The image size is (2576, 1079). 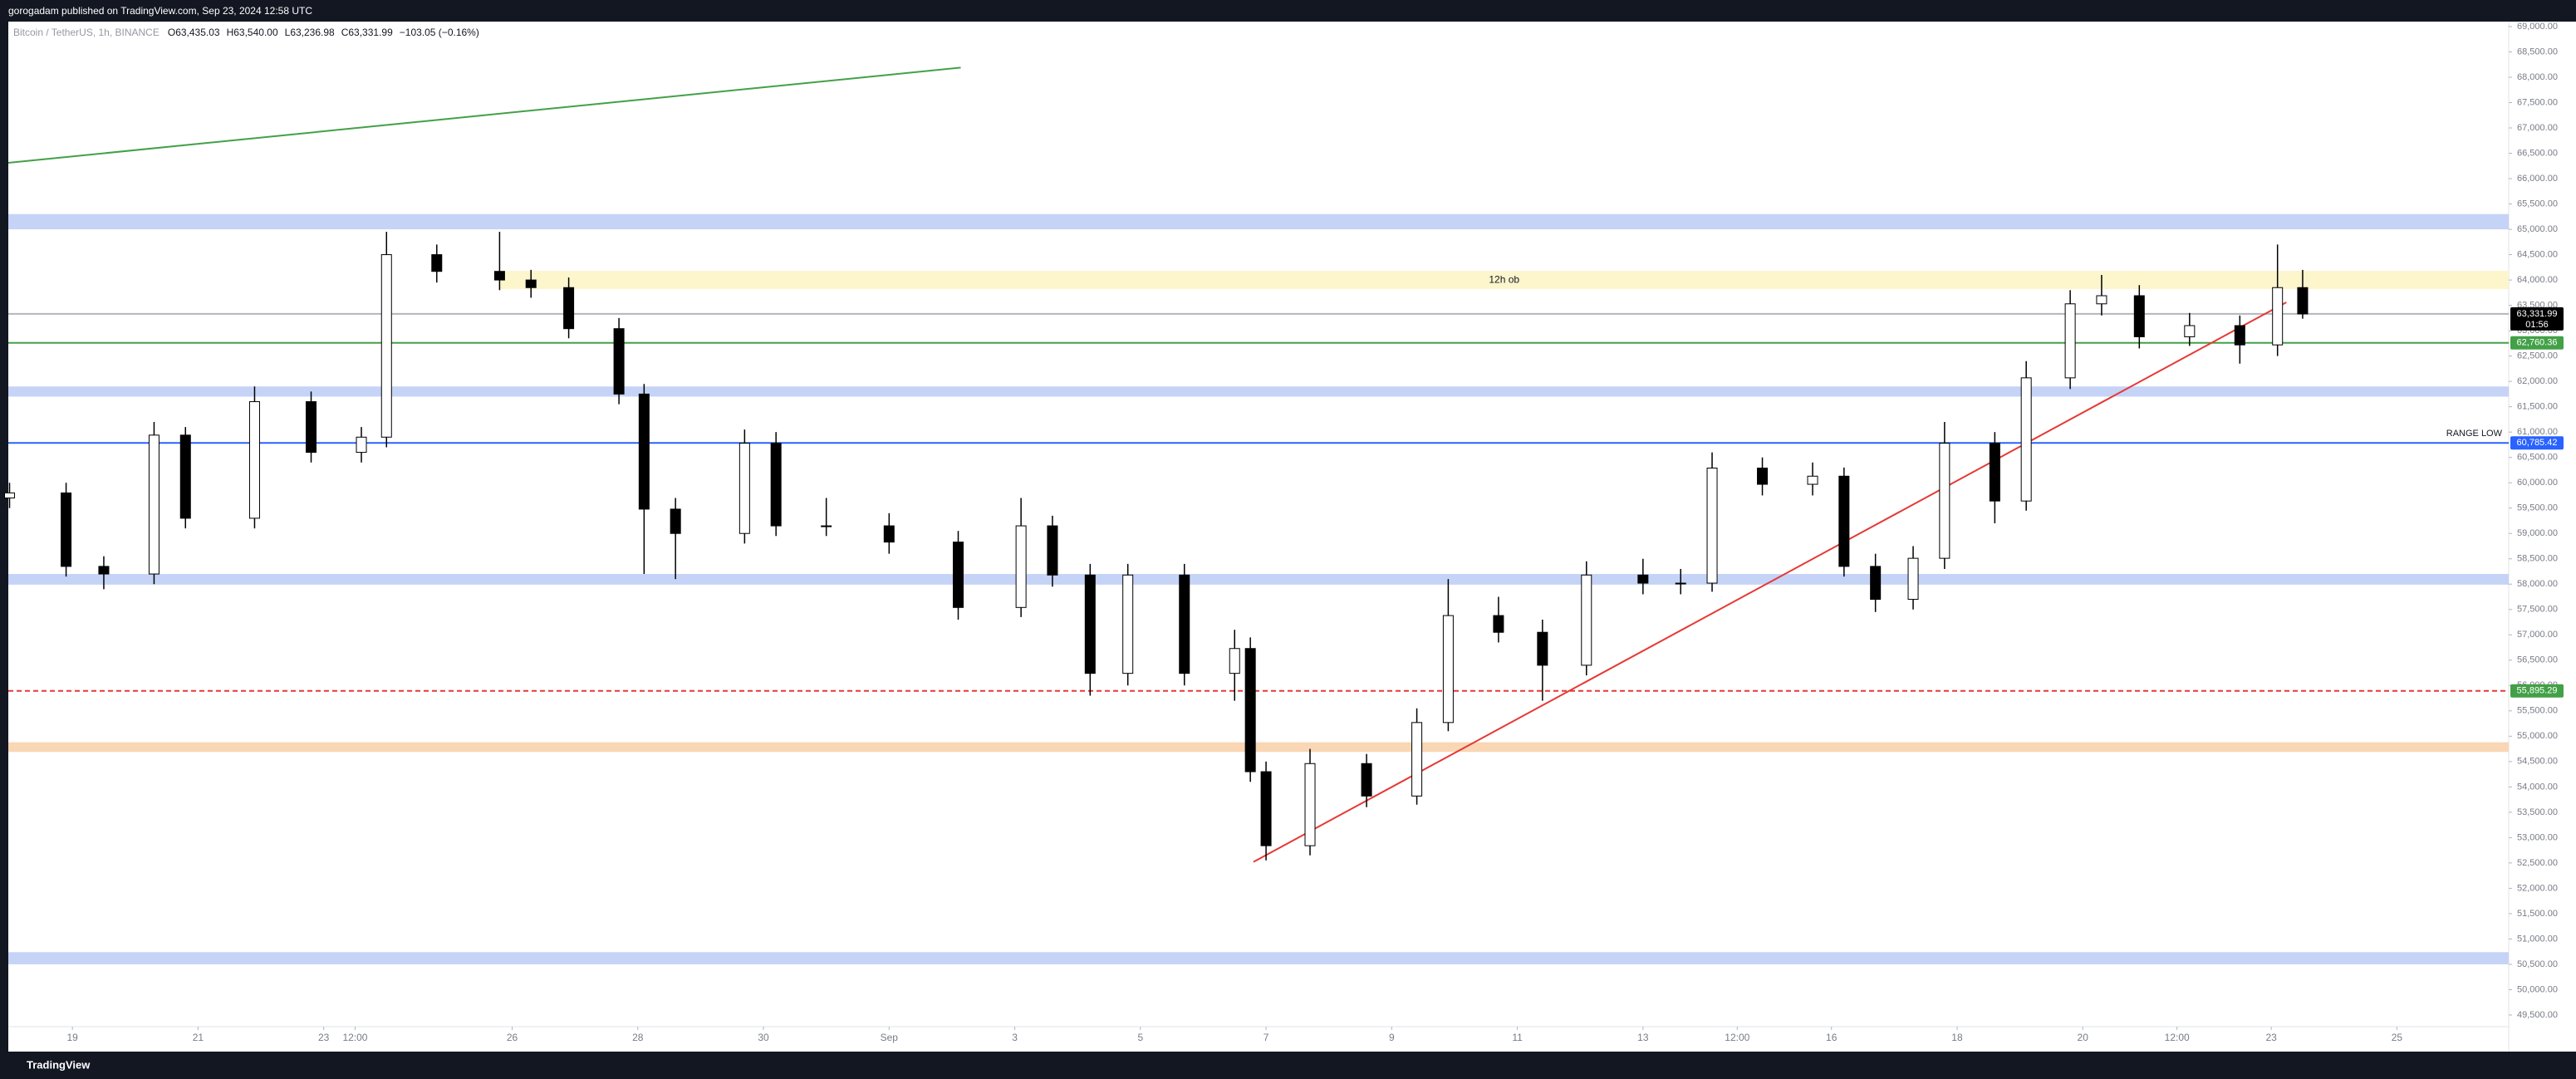 I want to click on y-tick-label: 59,500.00, so click(x=2537, y=508).